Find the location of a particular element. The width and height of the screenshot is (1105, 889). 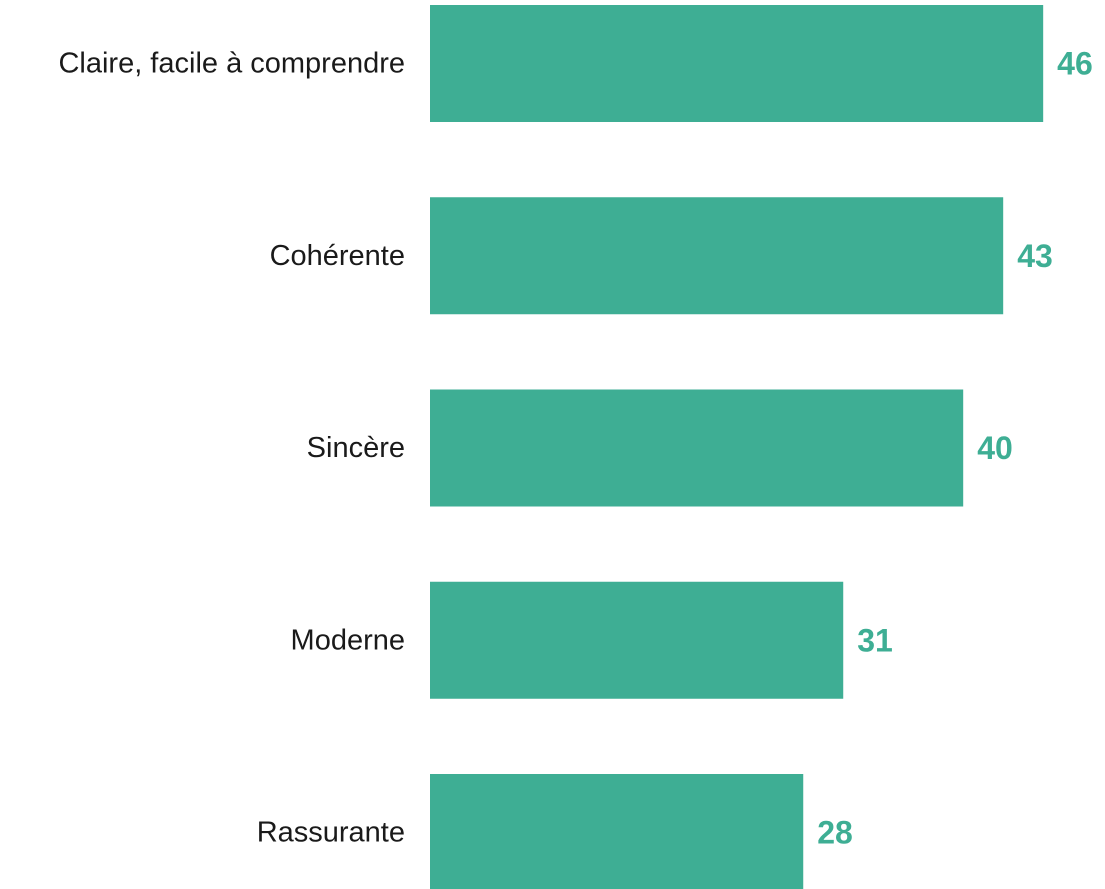

category-label-0: Claire, facile à comprendre is located at coordinates (231, 64).